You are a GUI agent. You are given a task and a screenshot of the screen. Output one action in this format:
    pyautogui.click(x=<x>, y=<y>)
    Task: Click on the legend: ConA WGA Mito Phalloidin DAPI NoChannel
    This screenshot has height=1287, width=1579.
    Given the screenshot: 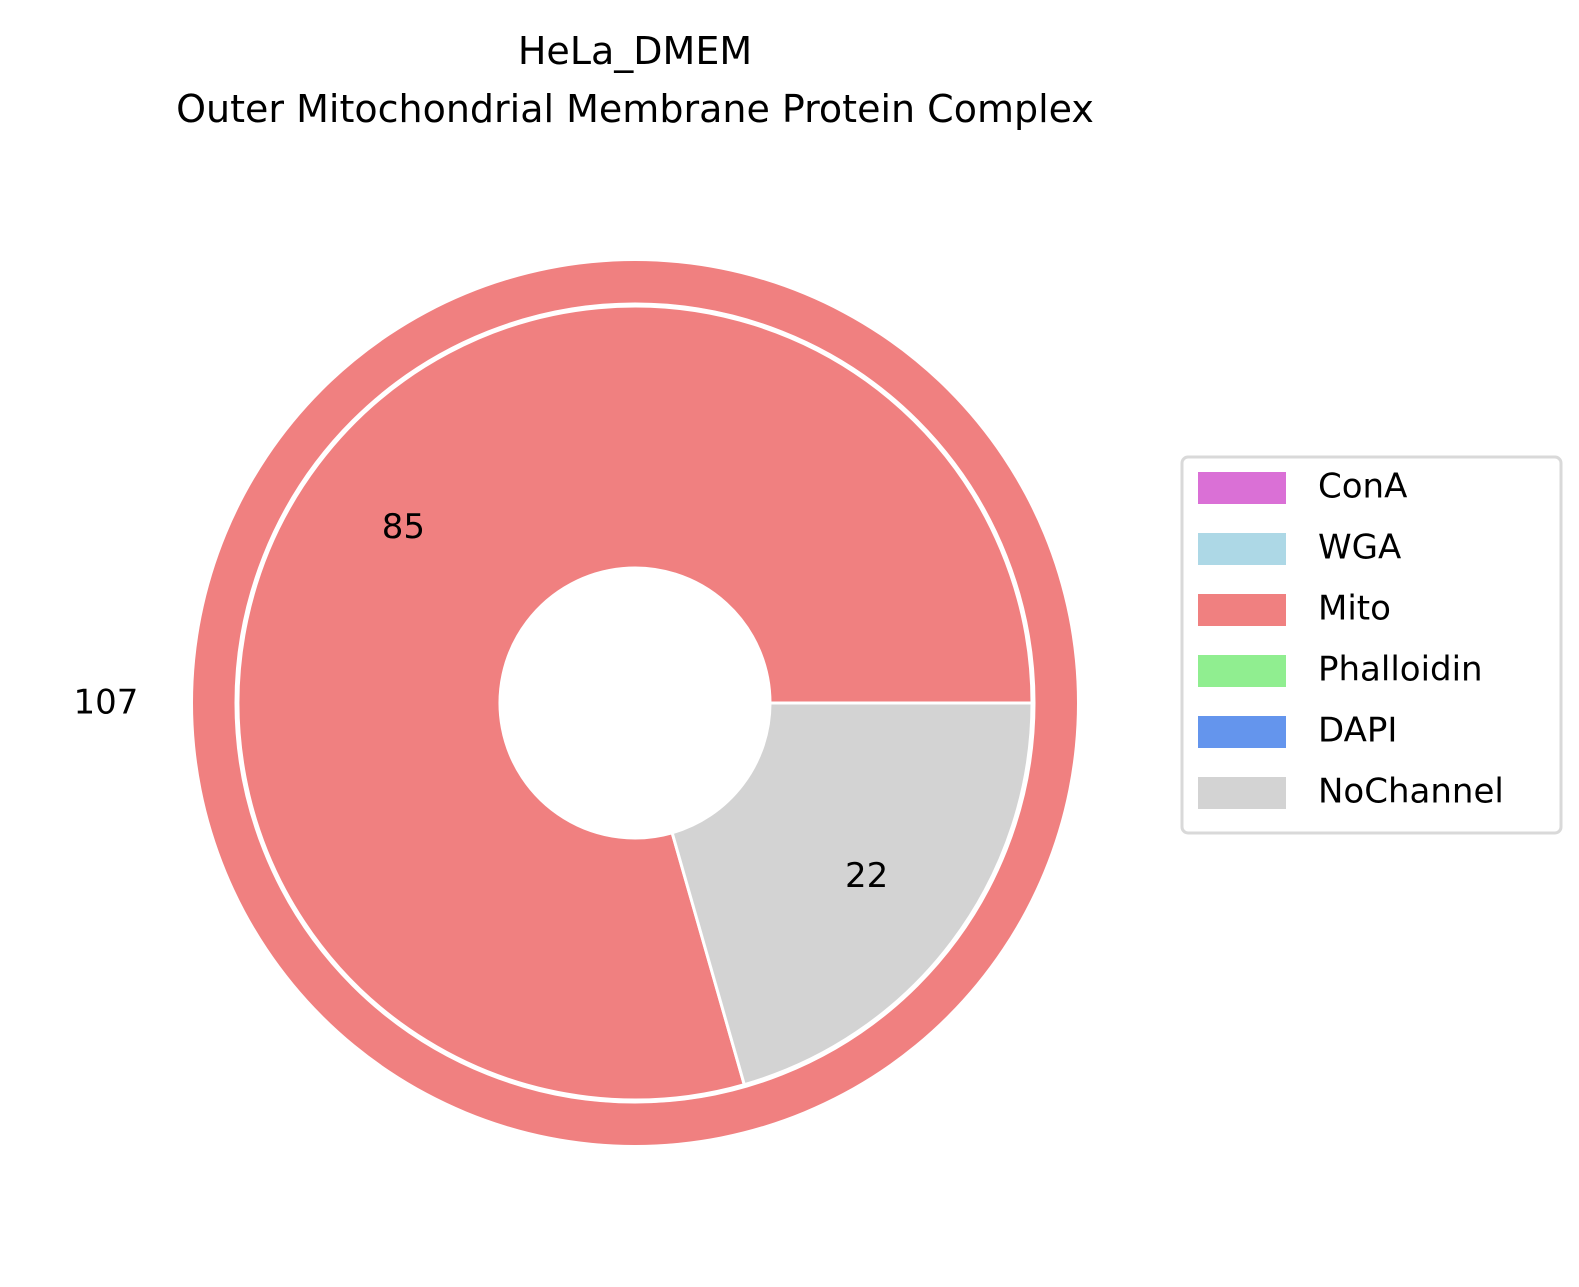 What is the action you would take?
    pyautogui.click(x=1371, y=645)
    